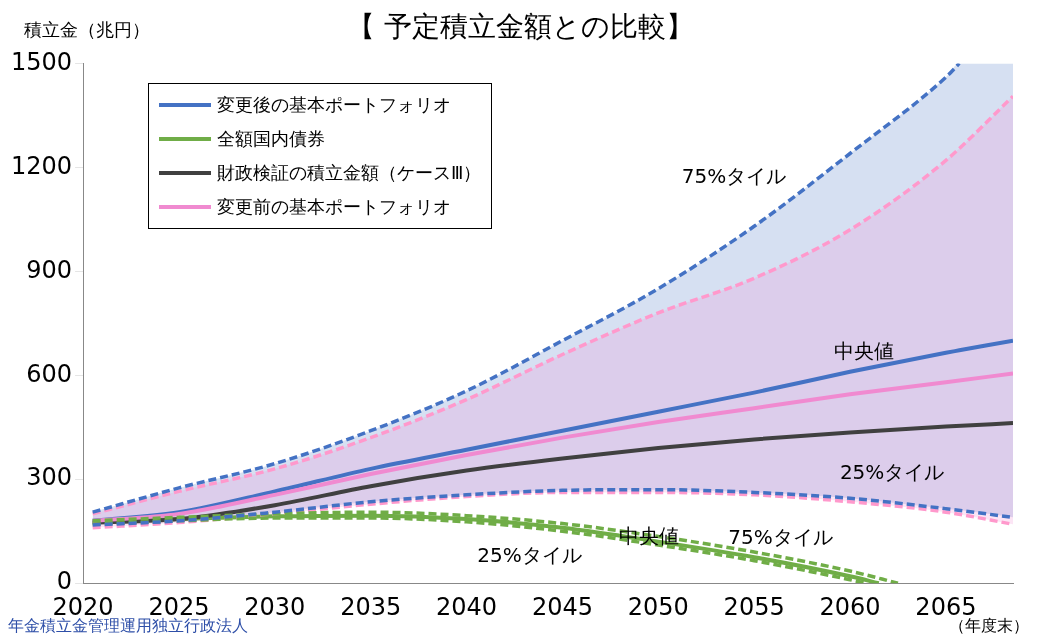 The image size is (1041, 644). Describe the element at coordinates (42, 165) in the screenshot. I see `y-tick-label: 1200` at that location.